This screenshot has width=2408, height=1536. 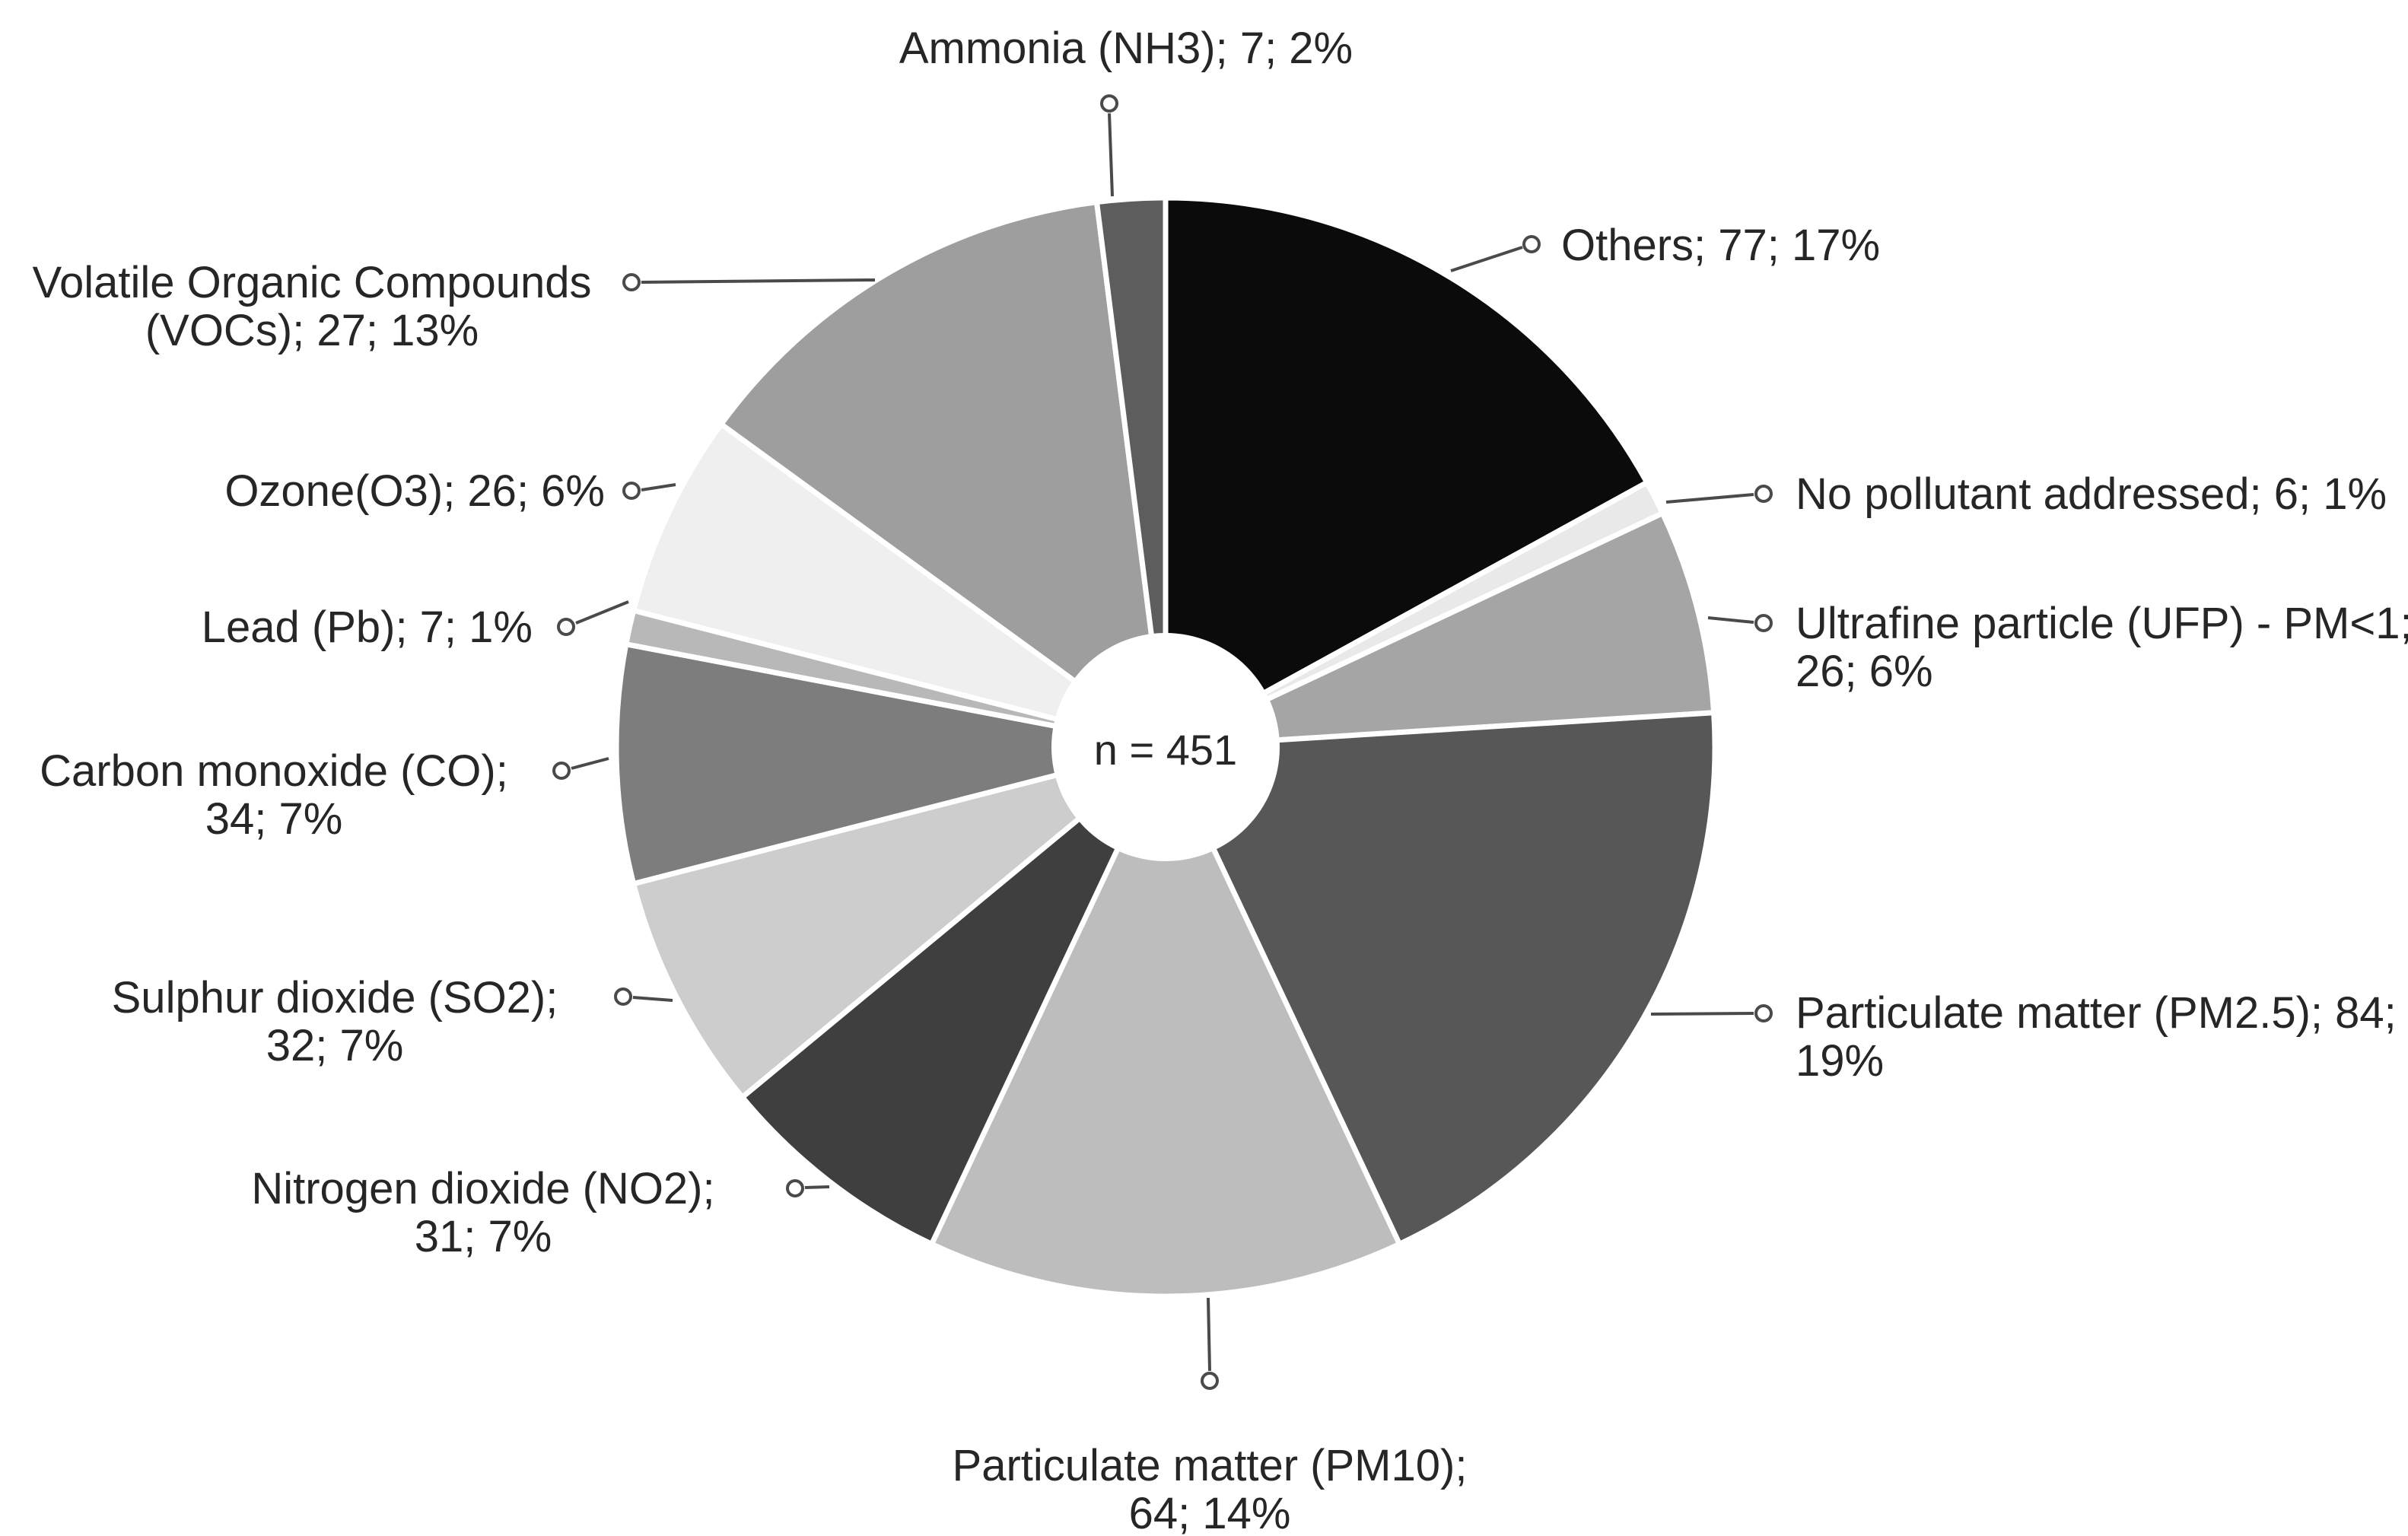 I want to click on slice-label-text: Nitrogen dioxide (NO2);, so click(x=483, y=1188).